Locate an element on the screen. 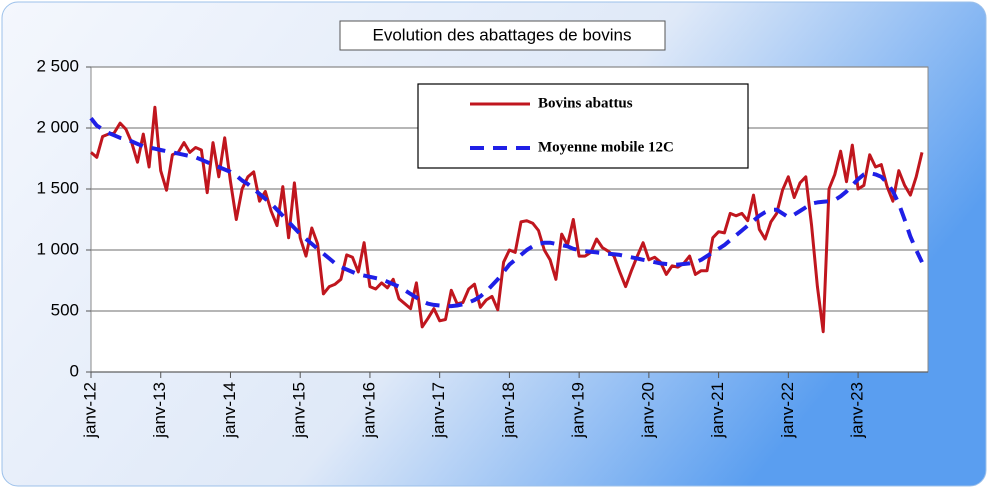 The image size is (990, 490). x-tick-label: janv-13 is located at coordinates (159, 410).